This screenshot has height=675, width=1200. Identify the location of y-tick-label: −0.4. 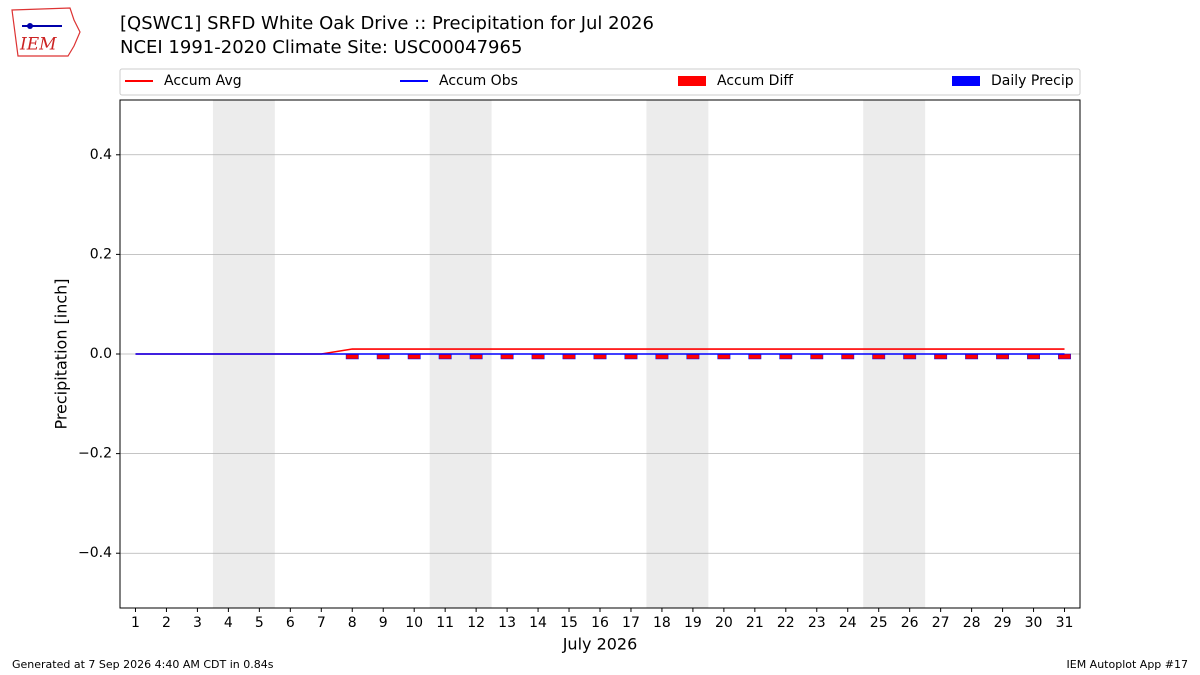
(95, 553).